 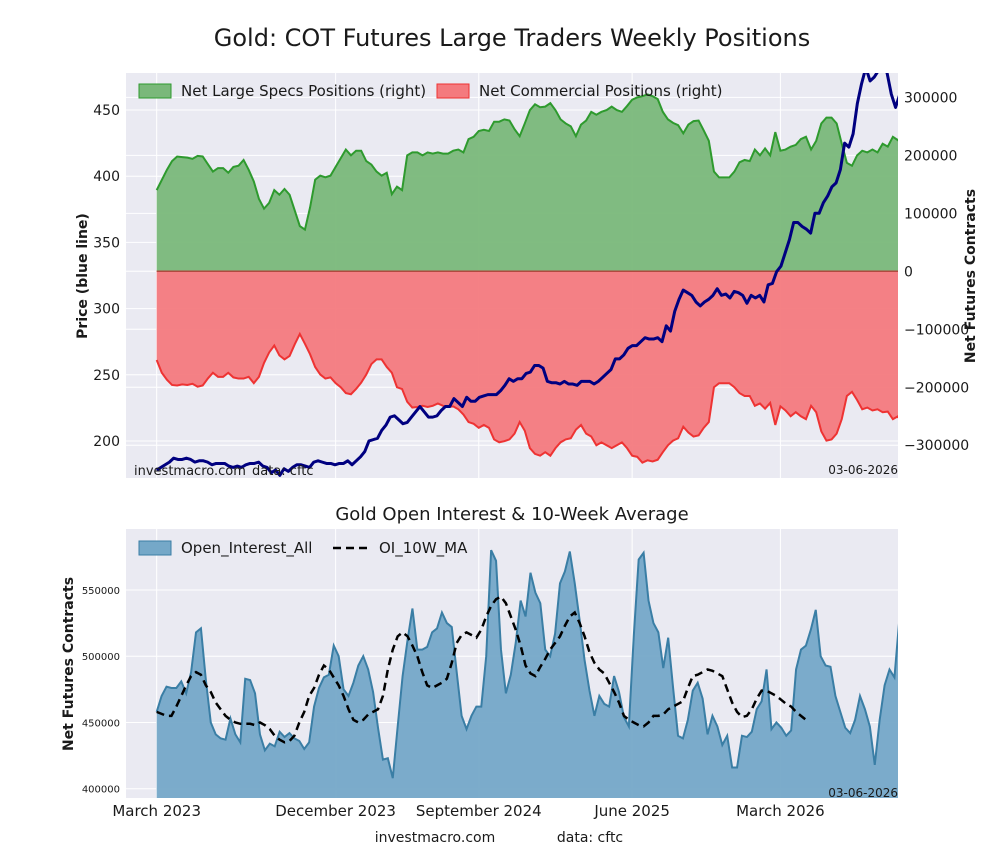 I want to click on contracts-tick-label: 0, so click(x=908, y=272).